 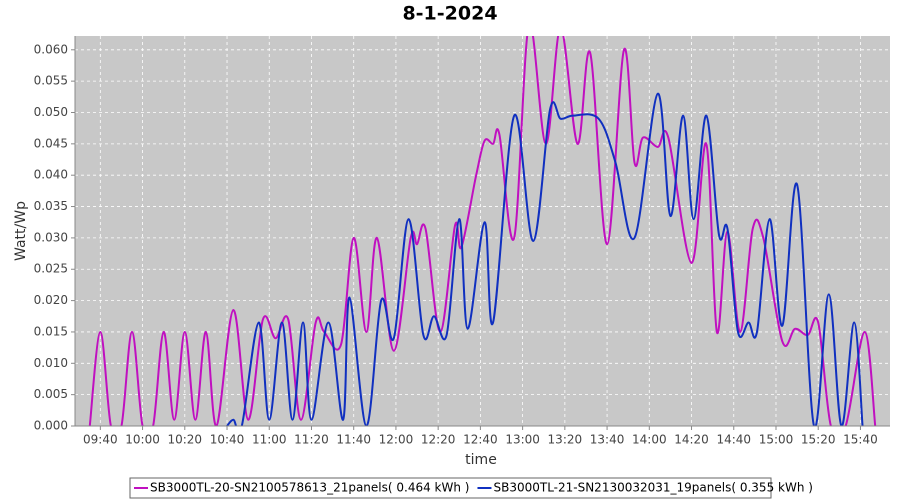 What do you see at coordinates (51, 49) in the screenshot?
I see `y-tick-label: 0.060` at bounding box center [51, 49].